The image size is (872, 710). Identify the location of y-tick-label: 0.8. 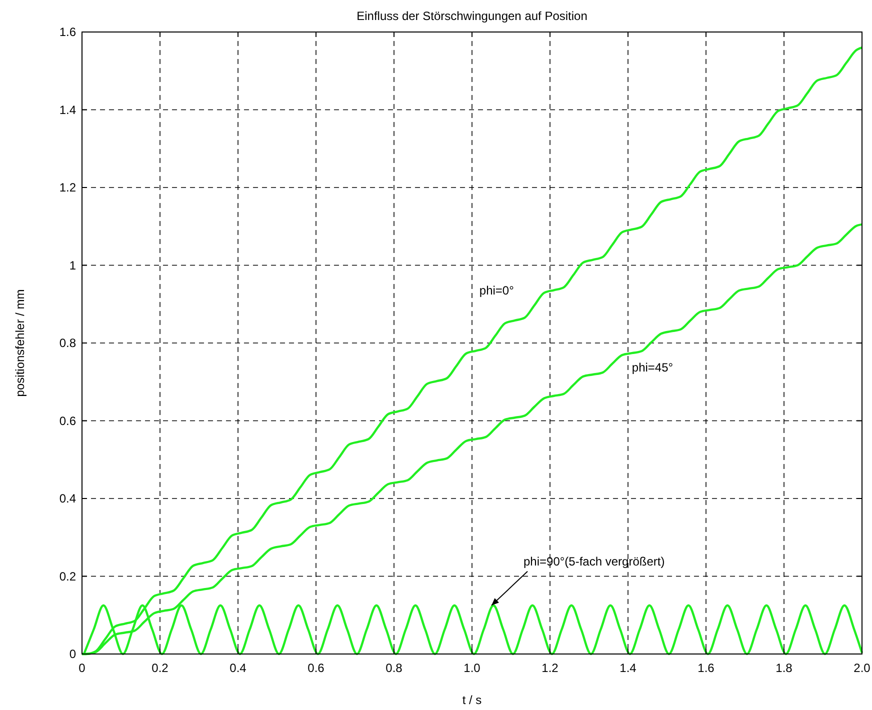
(67, 343).